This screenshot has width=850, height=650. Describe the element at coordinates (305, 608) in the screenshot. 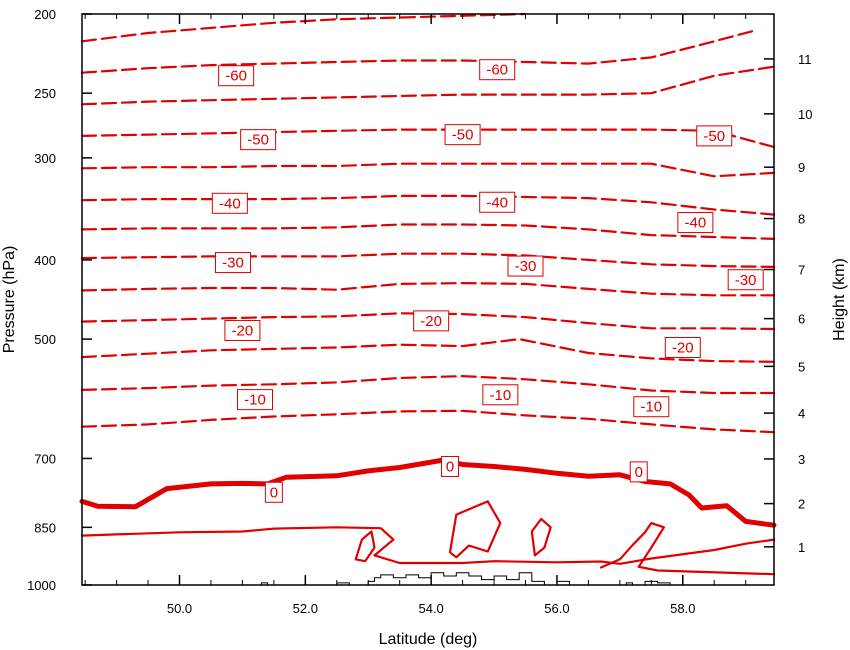

I see `x-tick-label: 52.0` at that location.